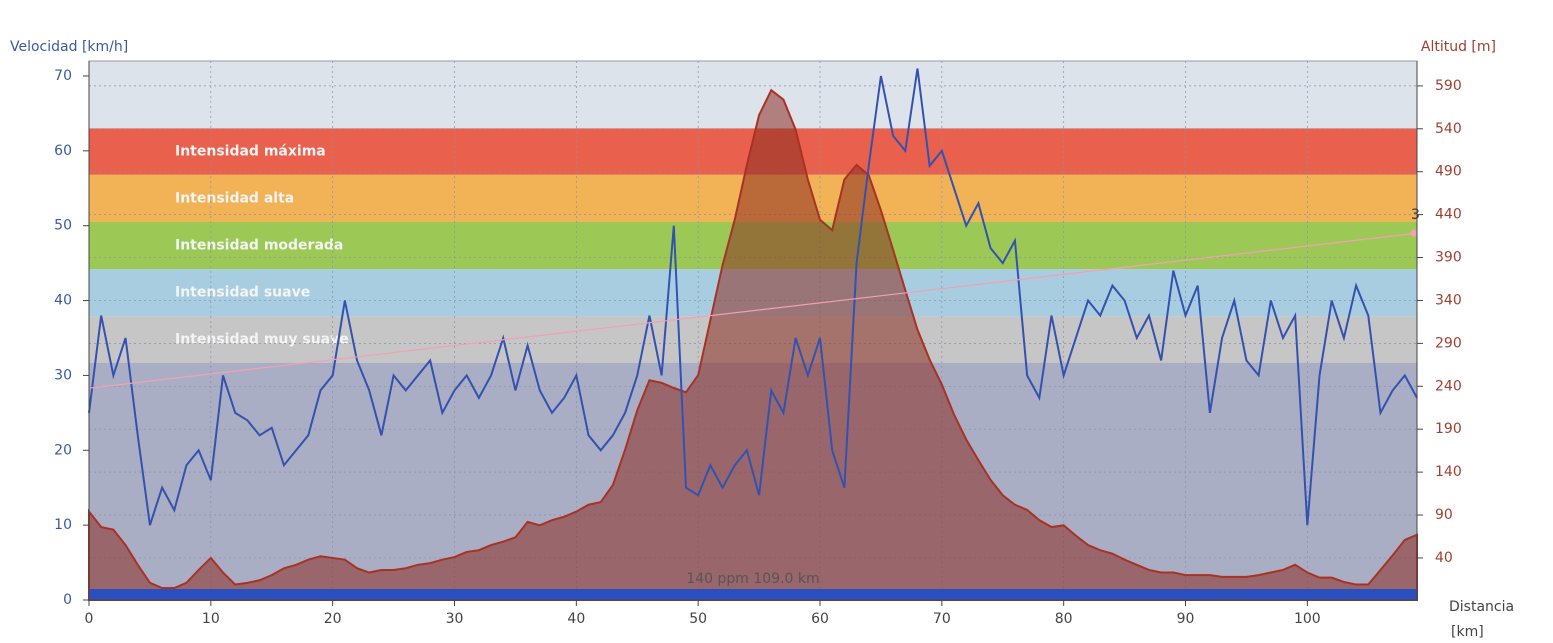  Describe the element at coordinates (1448, 86) in the screenshot. I see `y2-tick-label: 590` at that location.